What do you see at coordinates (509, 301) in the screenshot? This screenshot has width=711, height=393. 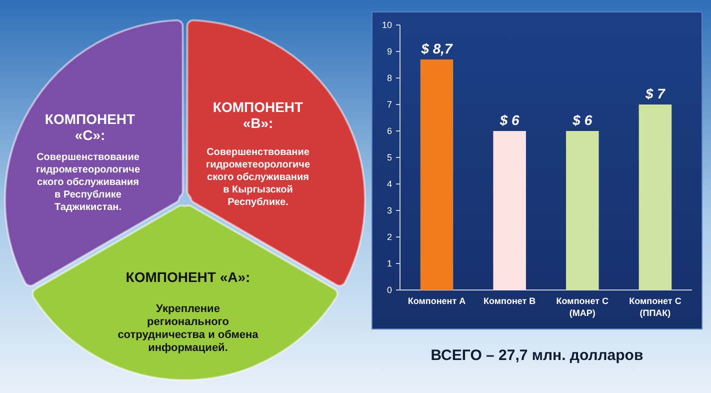 I see `x-tick-label: Компонет В` at bounding box center [509, 301].